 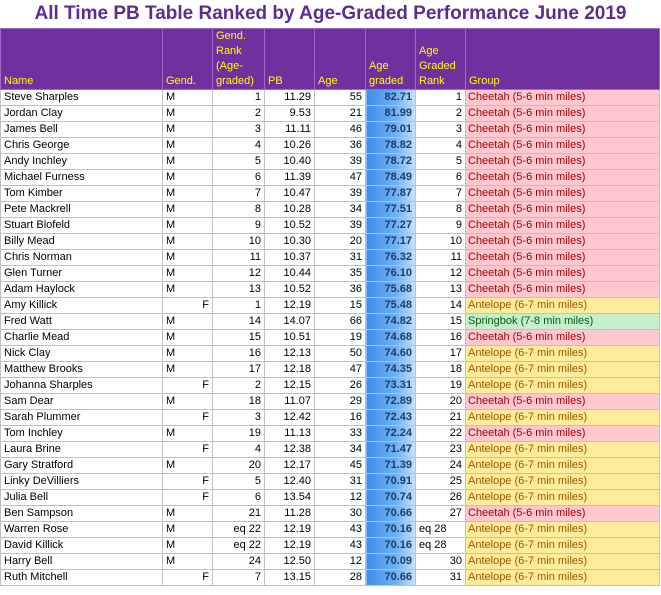 What do you see at coordinates (440, 59) in the screenshot?
I see `header-age-graded-rank: Age Graded Rank` at bounding box center [440, 59].